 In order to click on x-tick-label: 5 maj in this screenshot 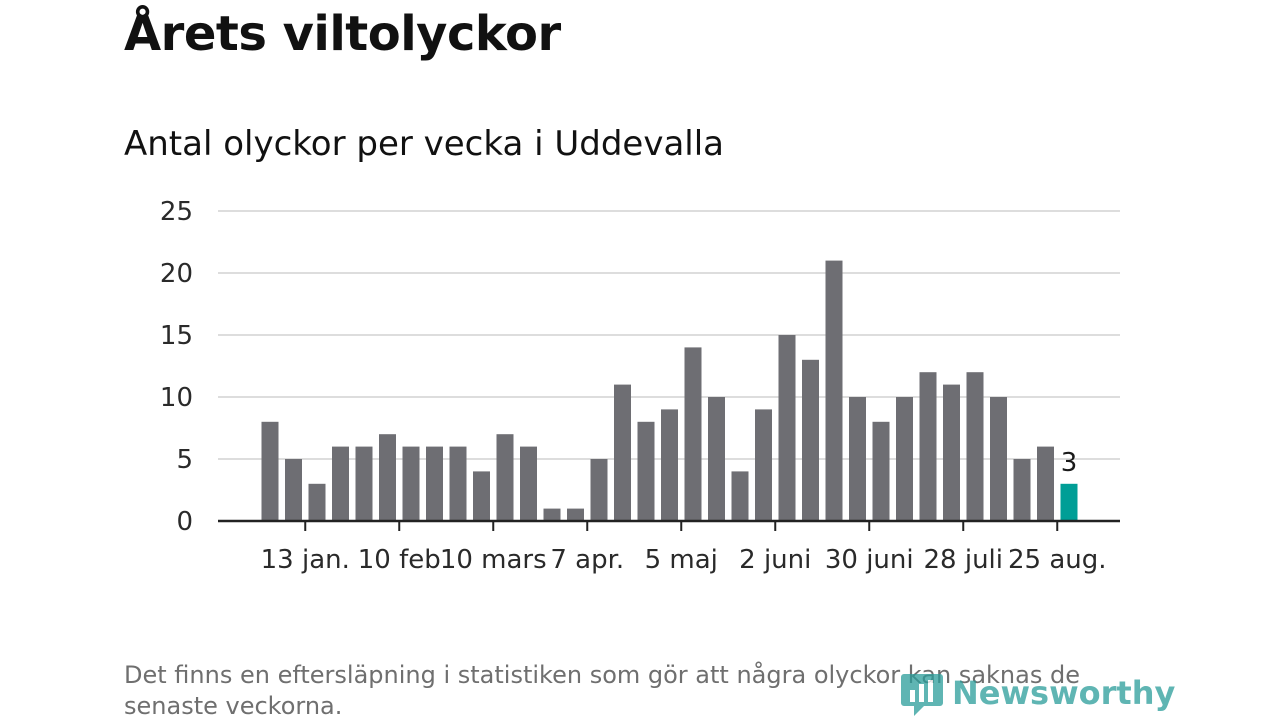, I will do `click(681, 560)`.